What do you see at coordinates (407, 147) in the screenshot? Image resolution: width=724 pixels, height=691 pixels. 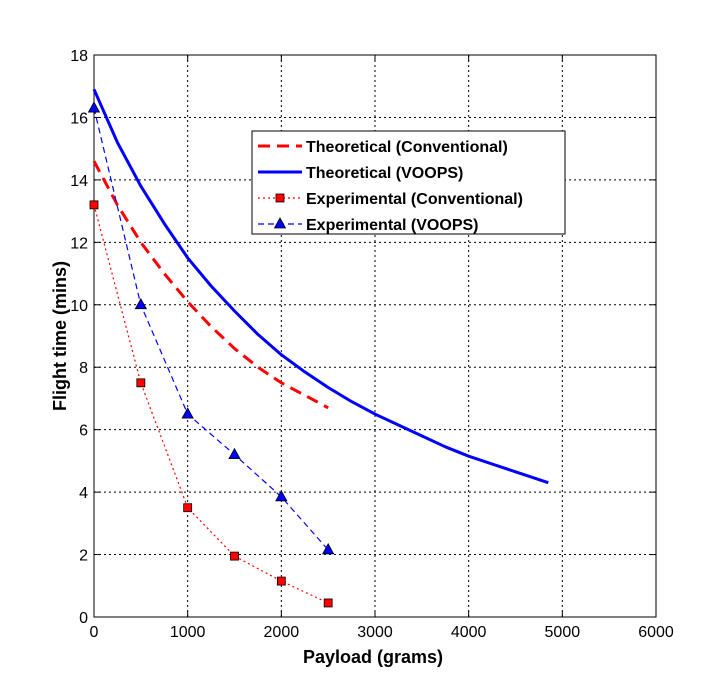 I see `legend-label-theoretical-conventional: Theoretical (Conventional)` at bounding box center [407, 147].